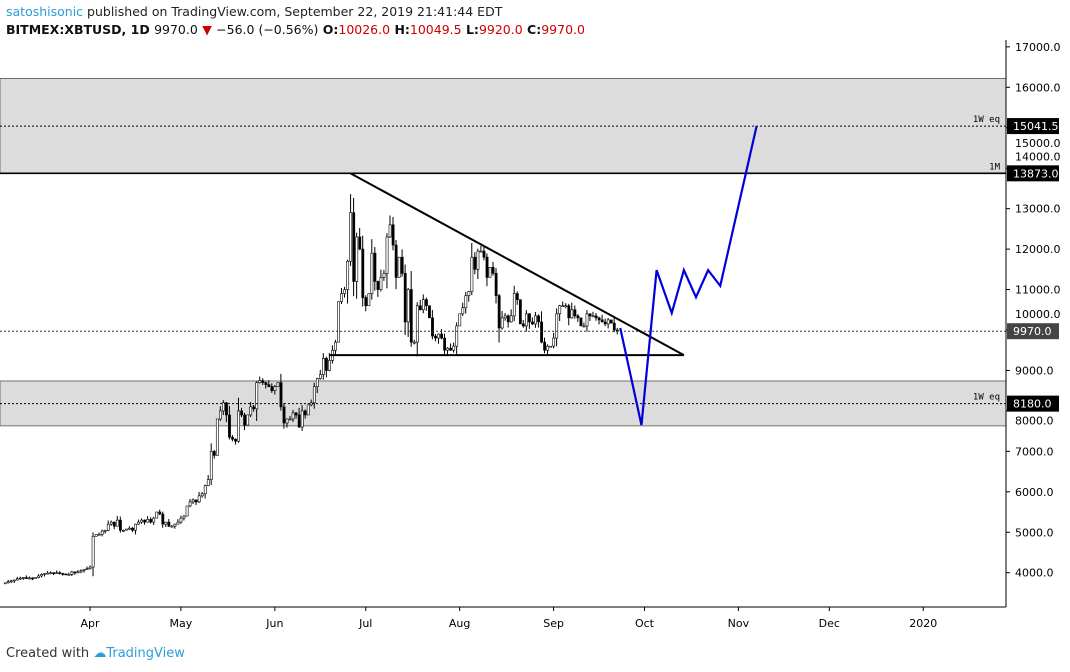  What do you see at coordinates (207, 29) in the screenshot?
I see `down-arrow-icon: ▼` at bounding box center [207, 29].